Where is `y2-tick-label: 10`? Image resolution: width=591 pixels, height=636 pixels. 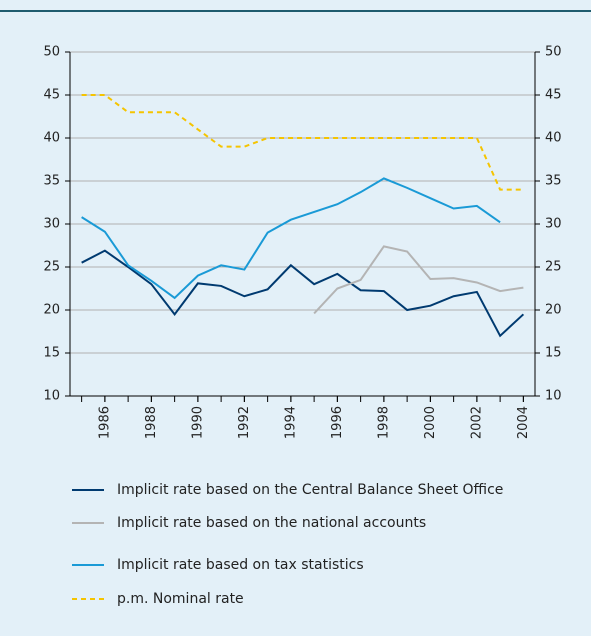 y2-tick-label: 10 is located at coordinates (553, 396).